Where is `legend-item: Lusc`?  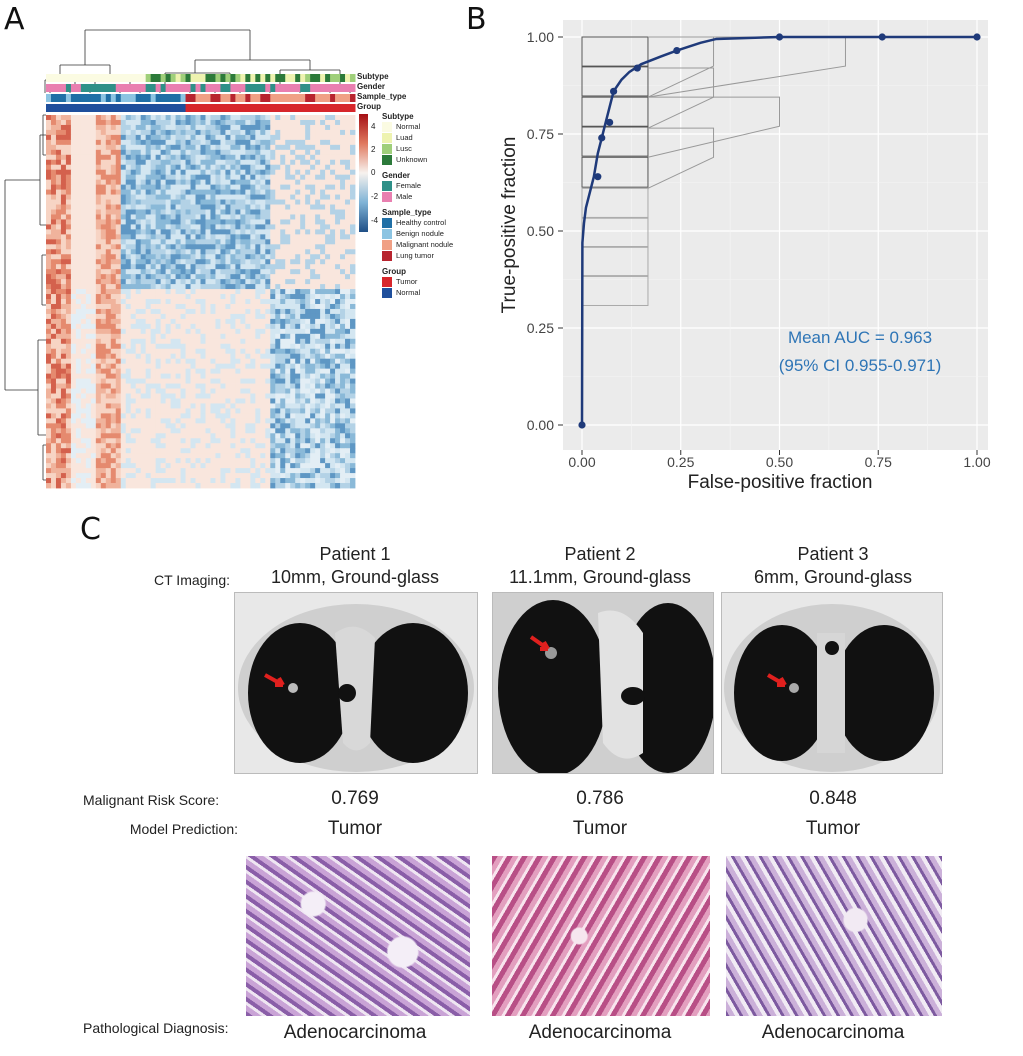 legend-item: Lusc is located at coordinates (422, 148).